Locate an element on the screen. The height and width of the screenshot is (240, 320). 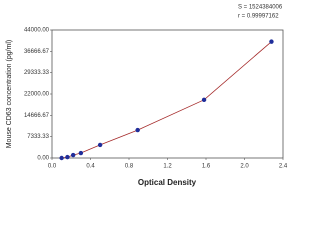
x-axis-title: Optical Density is located at coordinates (167, 182).